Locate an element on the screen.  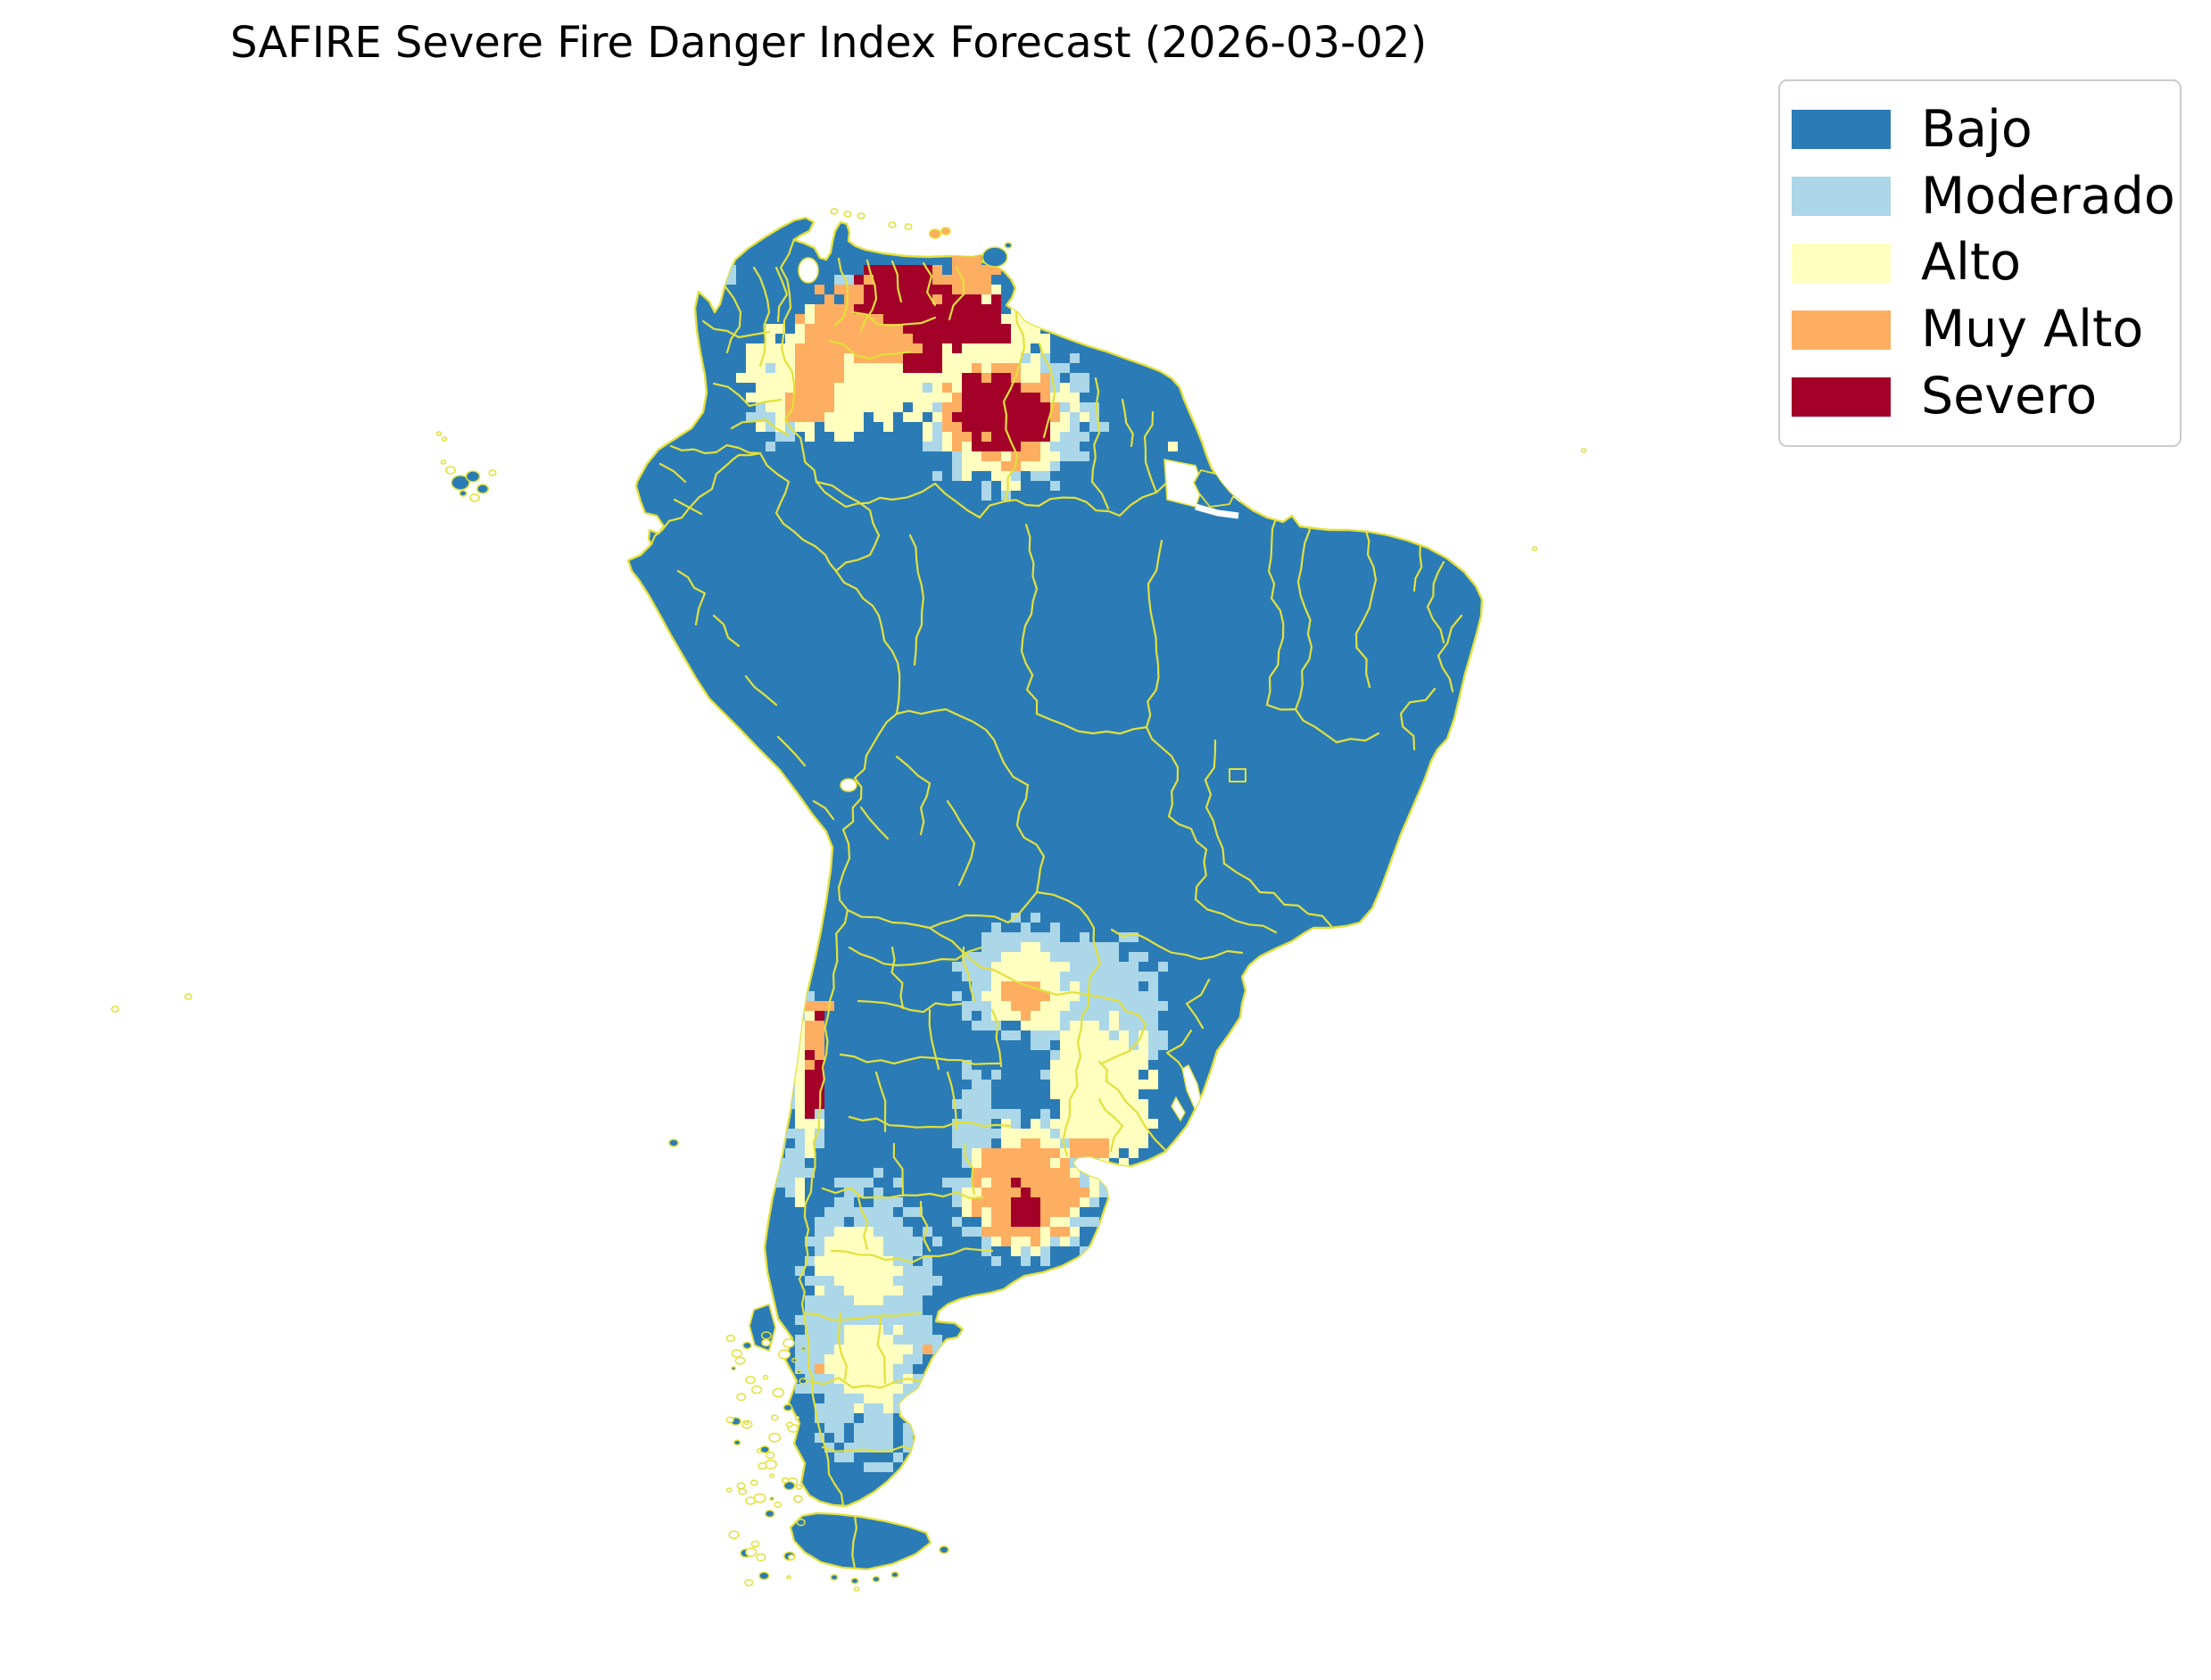
amazon-channel is located at coordinates (1217, 511).